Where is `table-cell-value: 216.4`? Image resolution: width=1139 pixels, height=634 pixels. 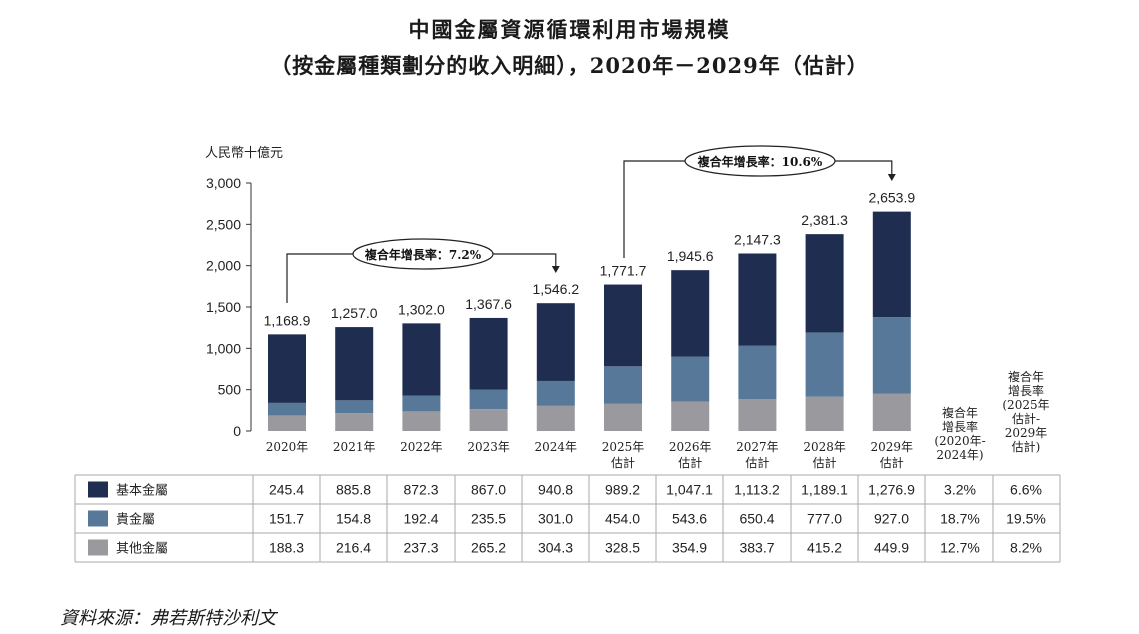
table-cell-value: 216.4 is located at coordinates (353, 548).